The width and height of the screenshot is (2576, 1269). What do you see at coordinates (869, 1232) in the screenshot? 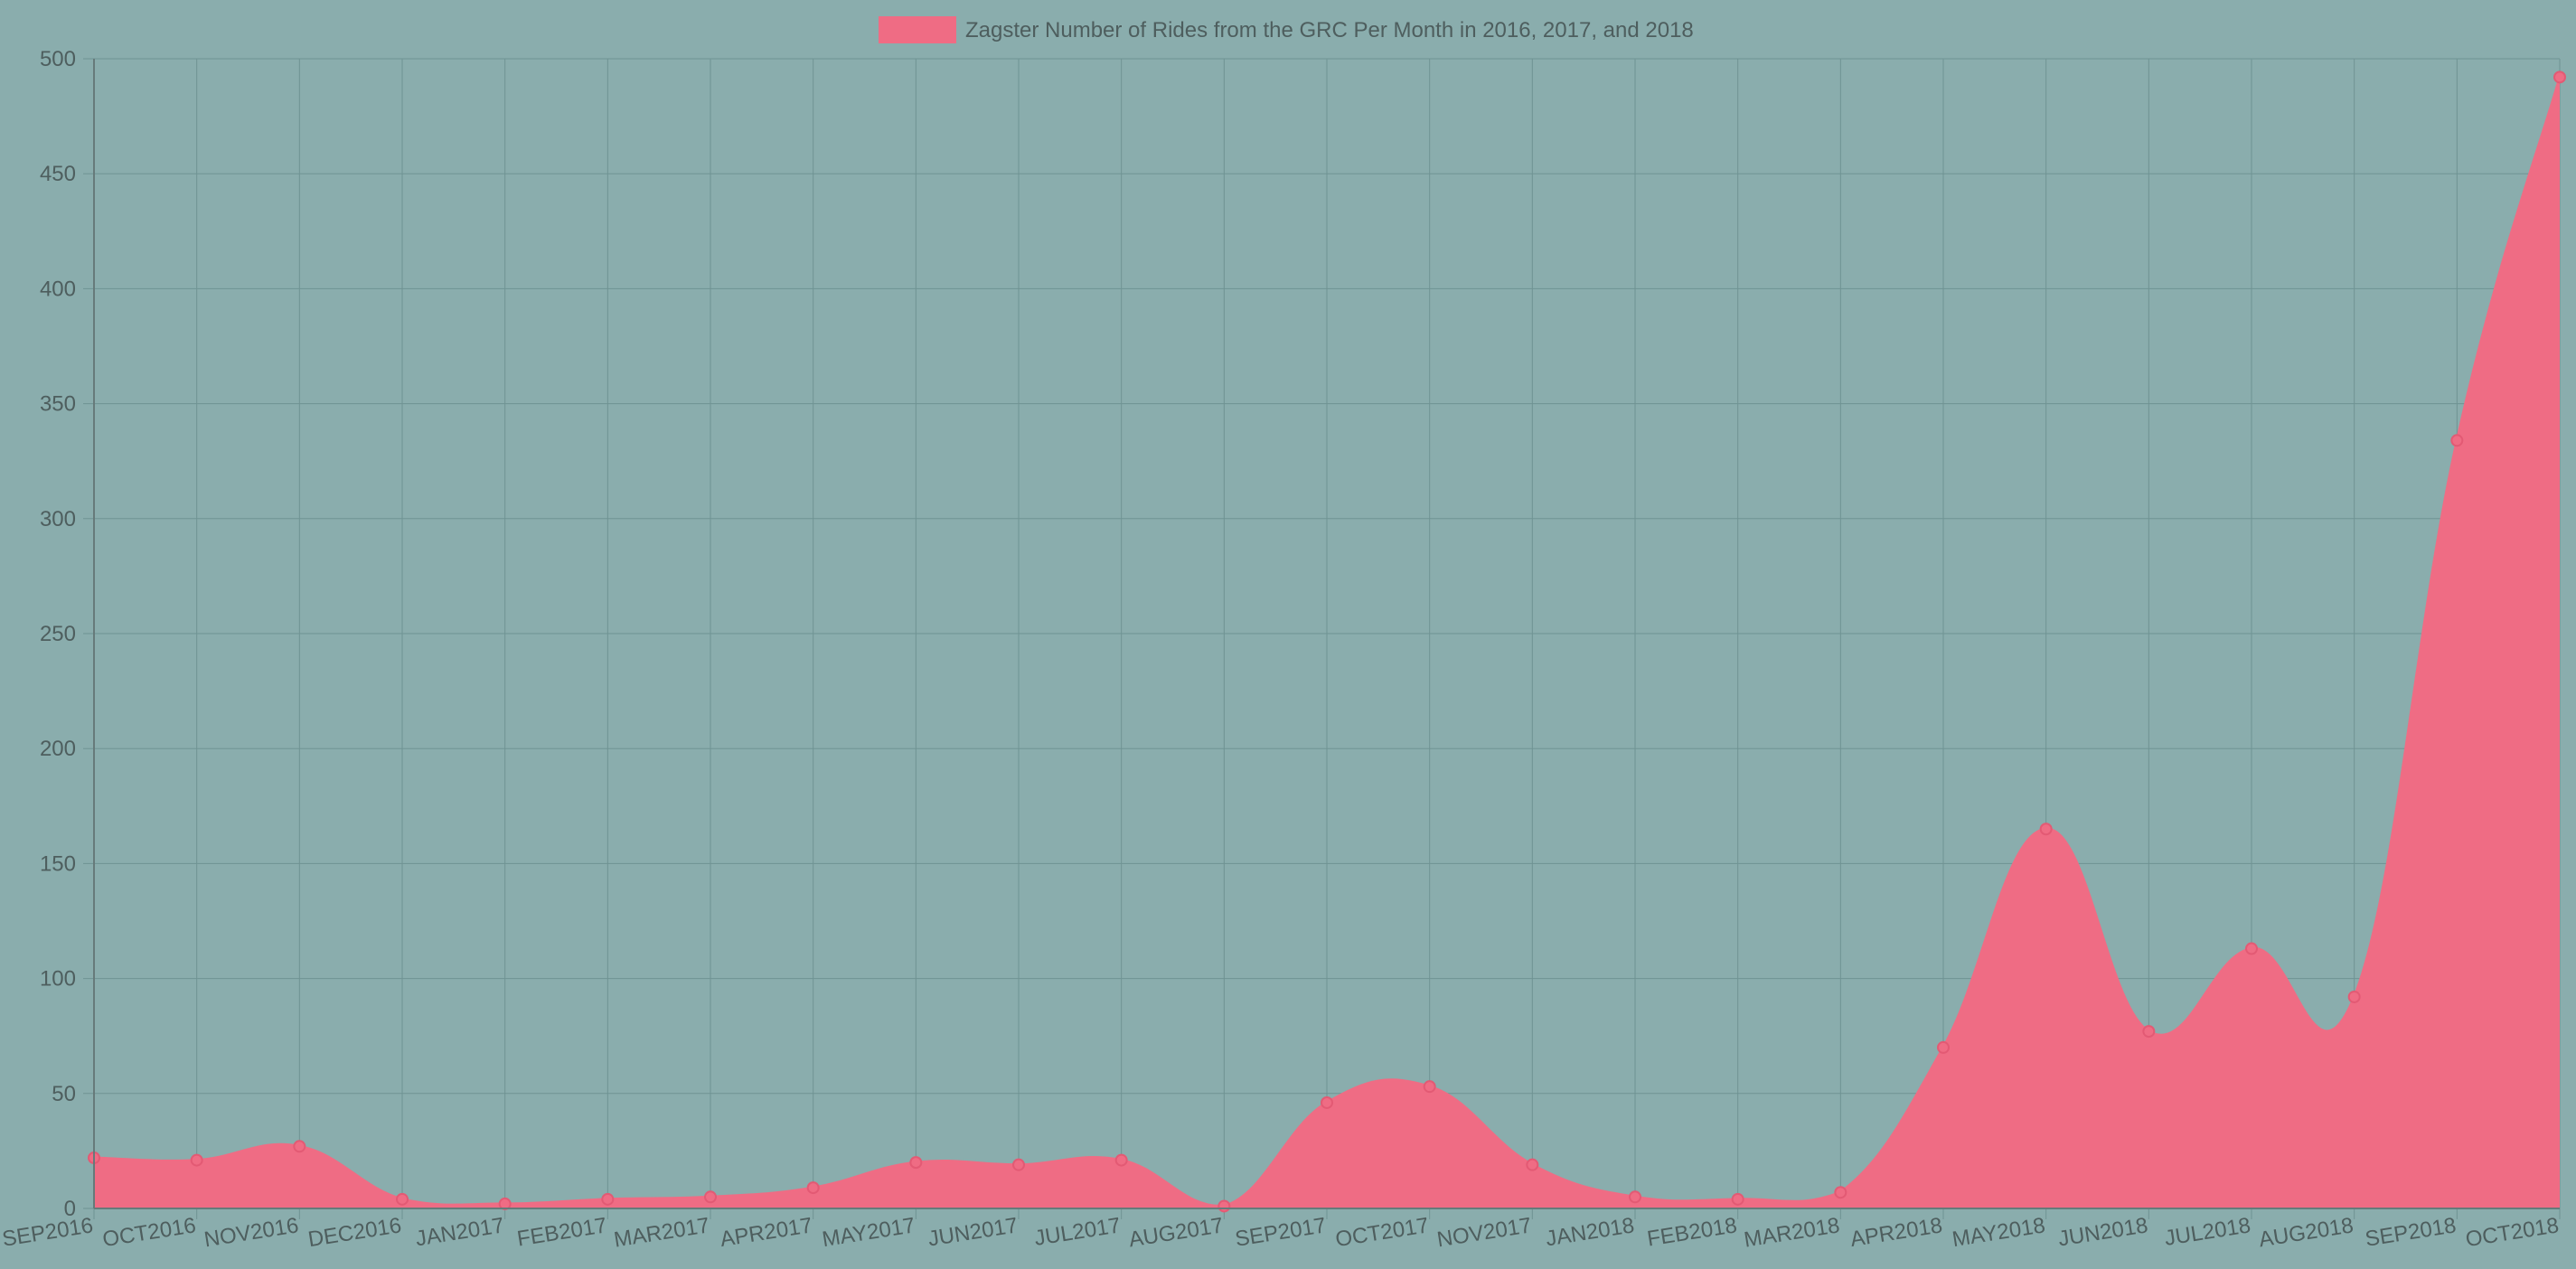
I see `x-tick-label: MAY2017` at bounding box center [869, 1232].